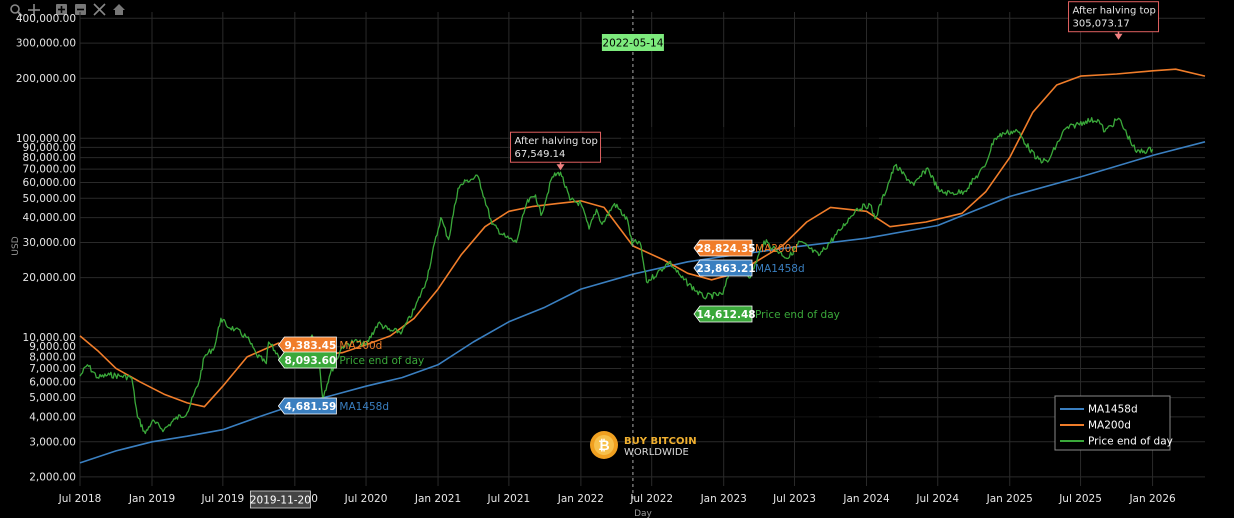  What do you see at coordinates (310, 407) in the screenshot?
I see `hover-label-value: 4,681.59` at bounding box center [310, 407].